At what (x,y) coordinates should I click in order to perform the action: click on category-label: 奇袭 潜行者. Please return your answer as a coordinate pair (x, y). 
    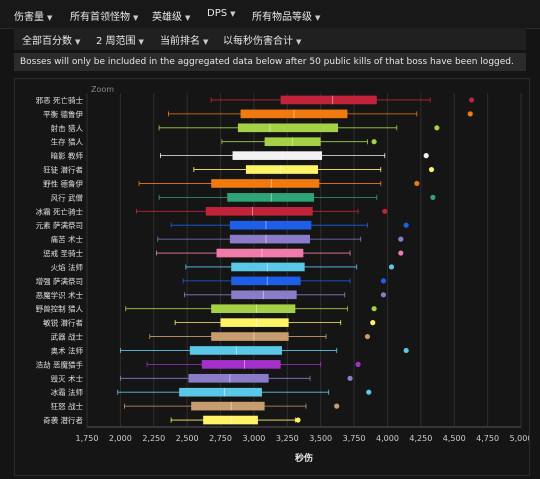
    Looking at the image, I should click on (63, 420).